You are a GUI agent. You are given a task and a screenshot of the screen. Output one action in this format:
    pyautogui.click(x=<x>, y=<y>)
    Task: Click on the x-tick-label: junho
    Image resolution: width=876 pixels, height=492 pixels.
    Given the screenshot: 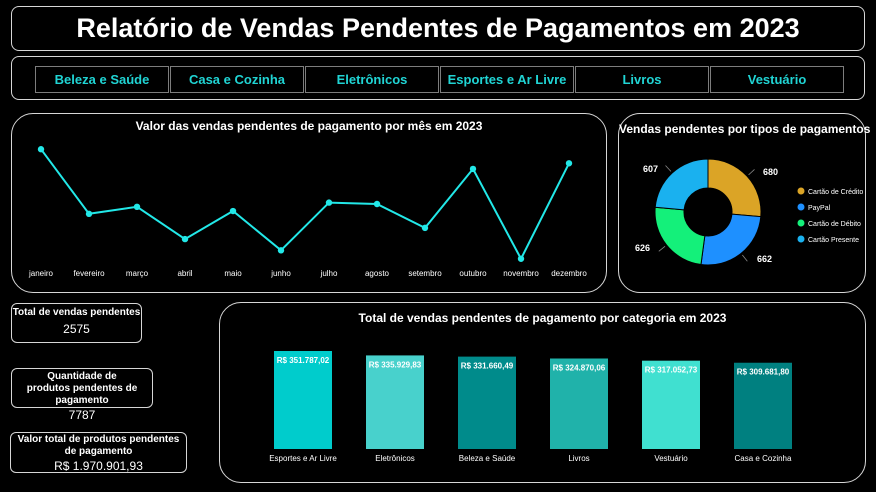 What is the action you would take?
    pyautogui.click(x=280, y=273)
    